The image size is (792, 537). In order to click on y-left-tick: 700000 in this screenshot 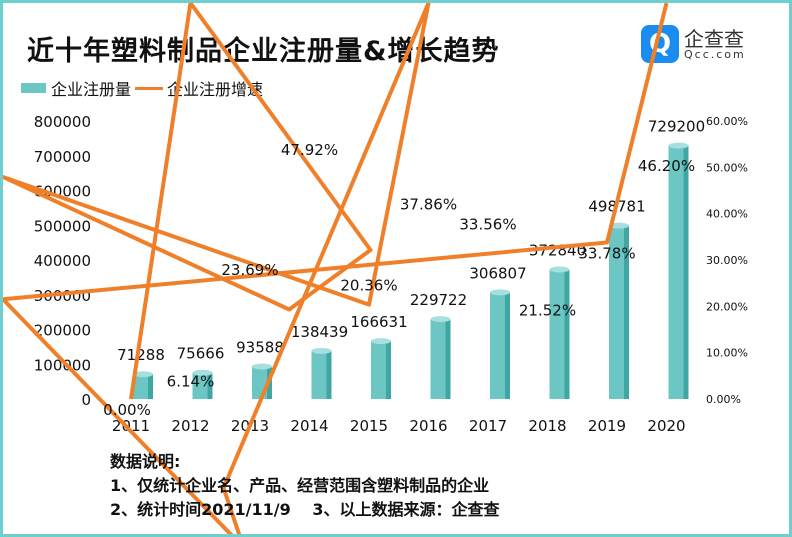, I will do `click(62, 157)`.